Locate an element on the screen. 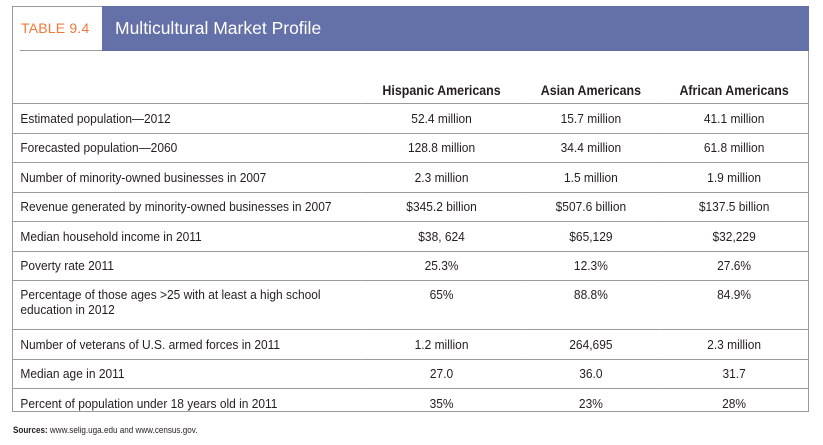  row-label: Forecasted population—2060 is located at coordinates (187, 148).